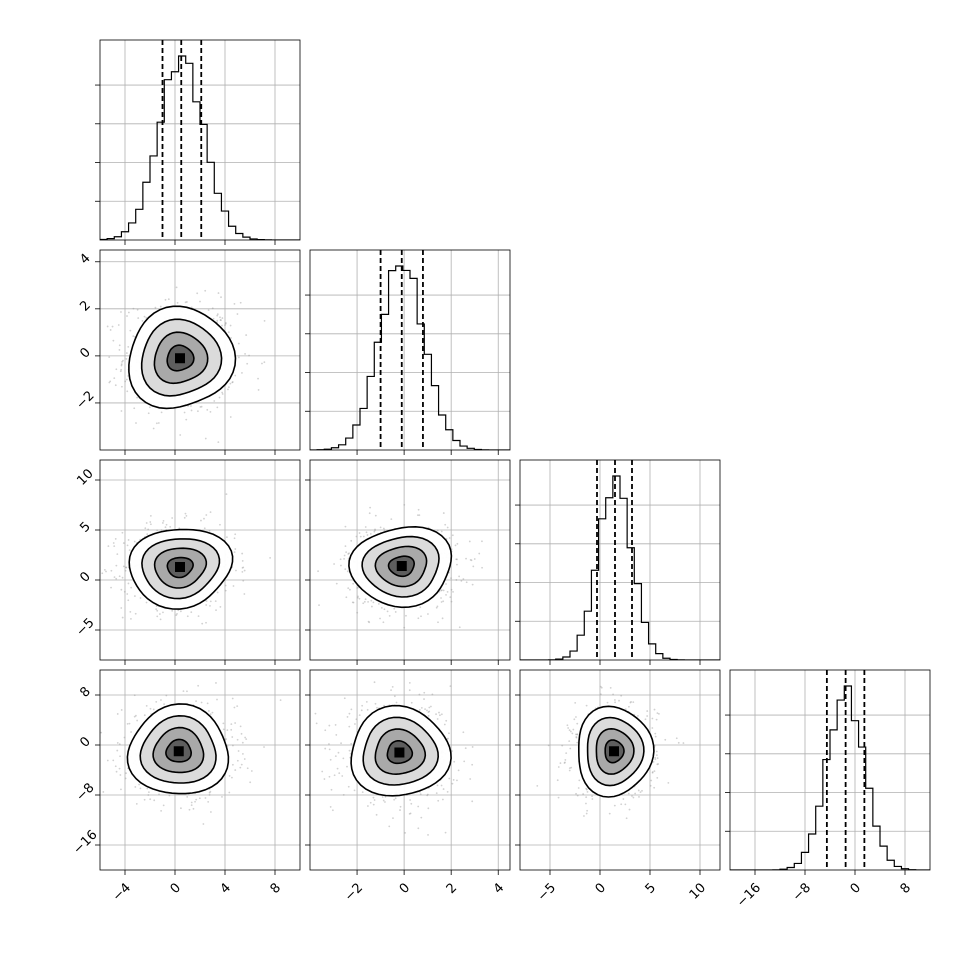 This screenshot has width=970, height=970. What do you see at coordinates (180, 358) in the screenshot?
I see `density-peak` at bounding box center [180, 358].